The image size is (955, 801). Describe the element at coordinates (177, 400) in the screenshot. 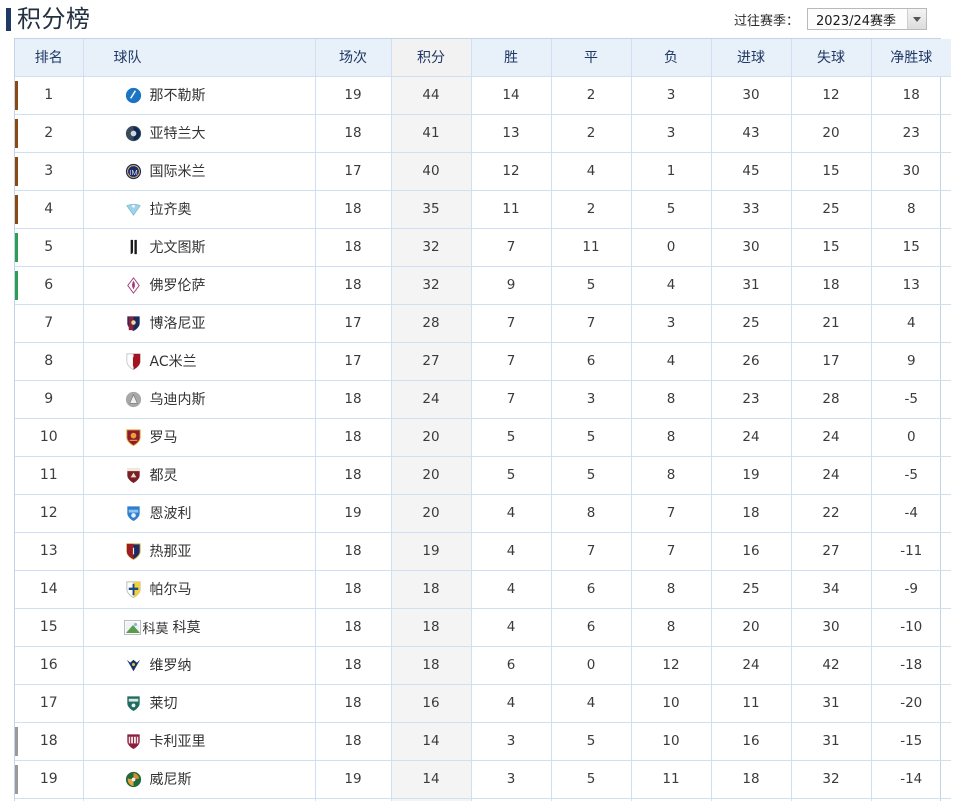

I see `team-name: 乌迪内斯` at that location.